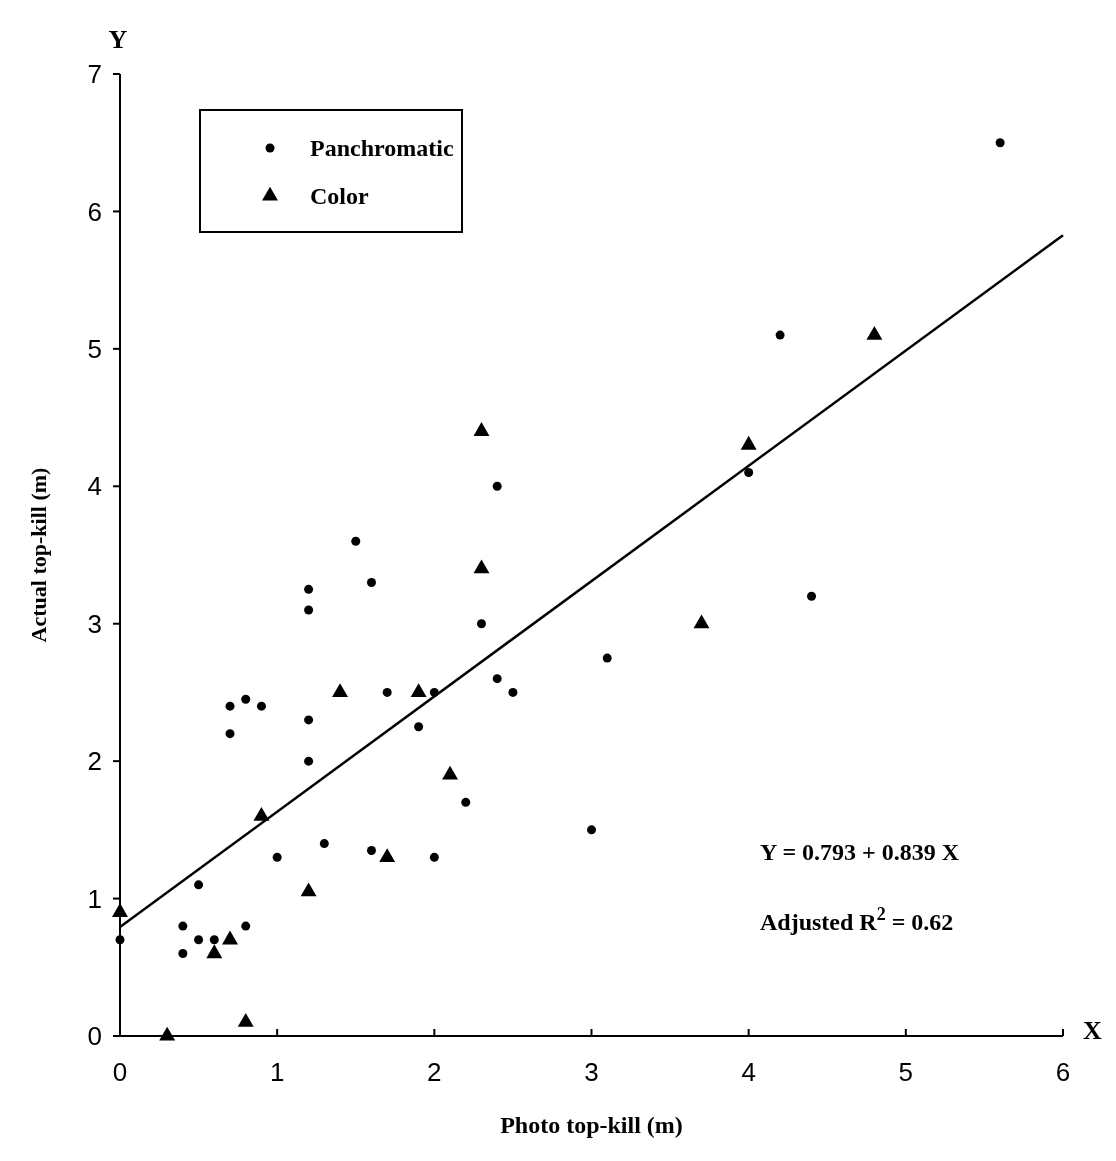 The width and height of the screenshot is (1116, 1161). I want to click on y-tick-label: 3, so click(94, 623).